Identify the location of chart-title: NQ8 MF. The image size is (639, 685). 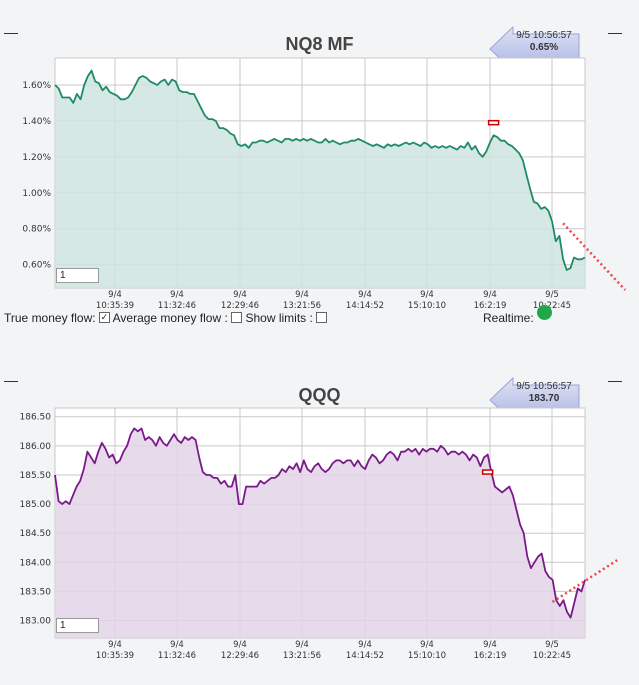
(319, 44).